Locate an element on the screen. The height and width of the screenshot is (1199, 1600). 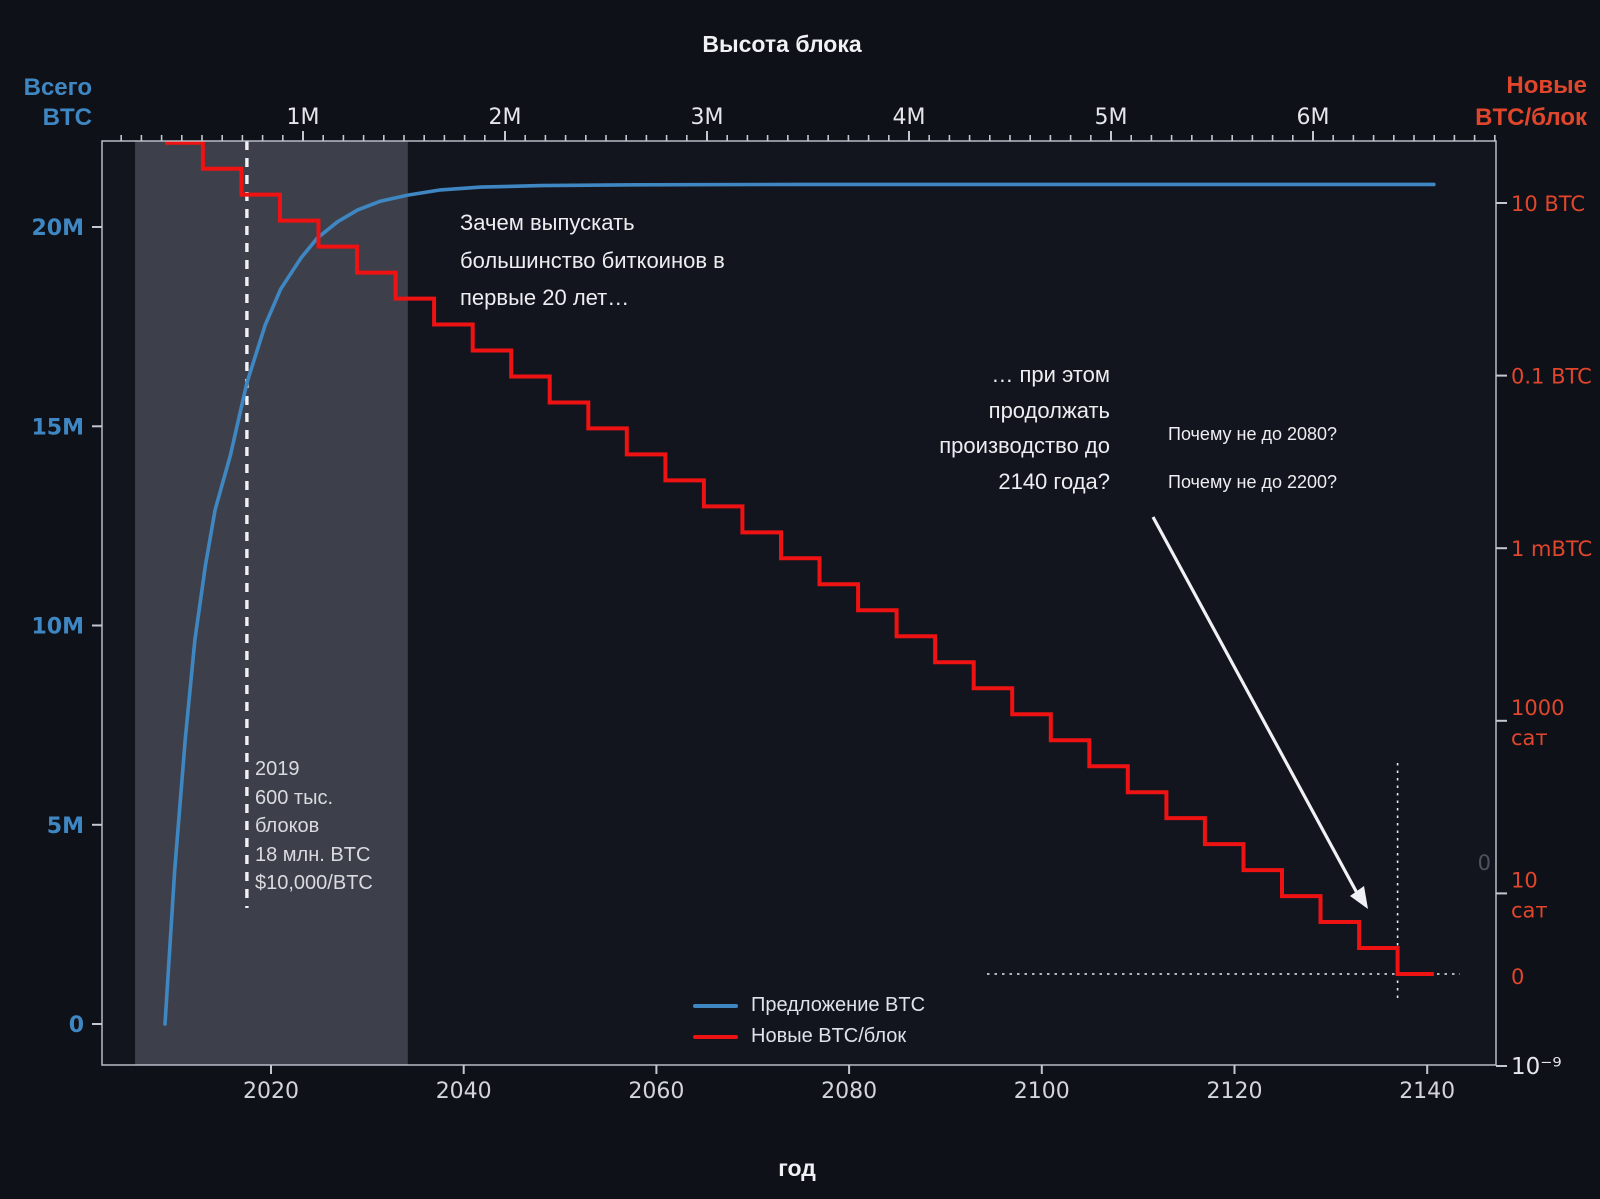
right-axis-title-line1: Новые is located at coordinates (1546, 85).